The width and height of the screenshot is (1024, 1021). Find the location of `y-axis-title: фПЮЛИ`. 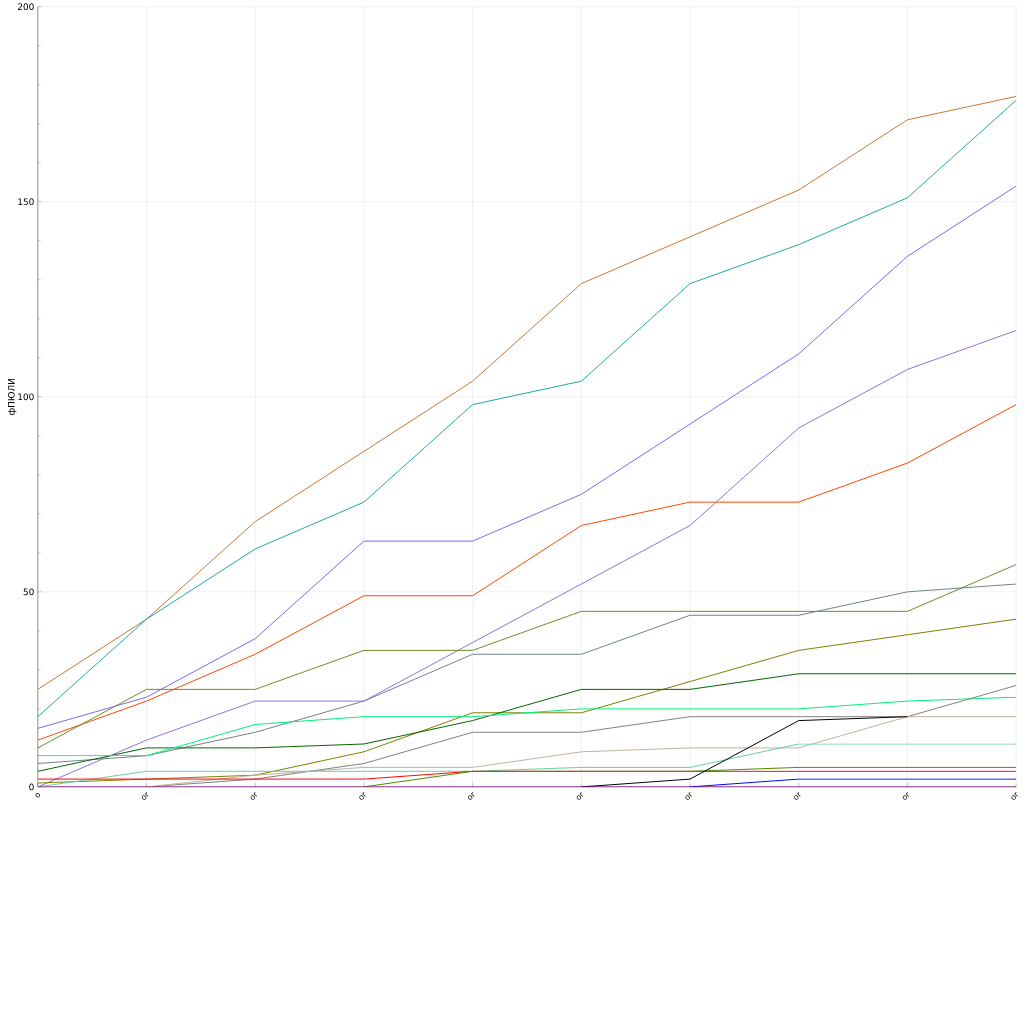

y-axis-title: фПЮЛИ is located at coordinates (12, 397).